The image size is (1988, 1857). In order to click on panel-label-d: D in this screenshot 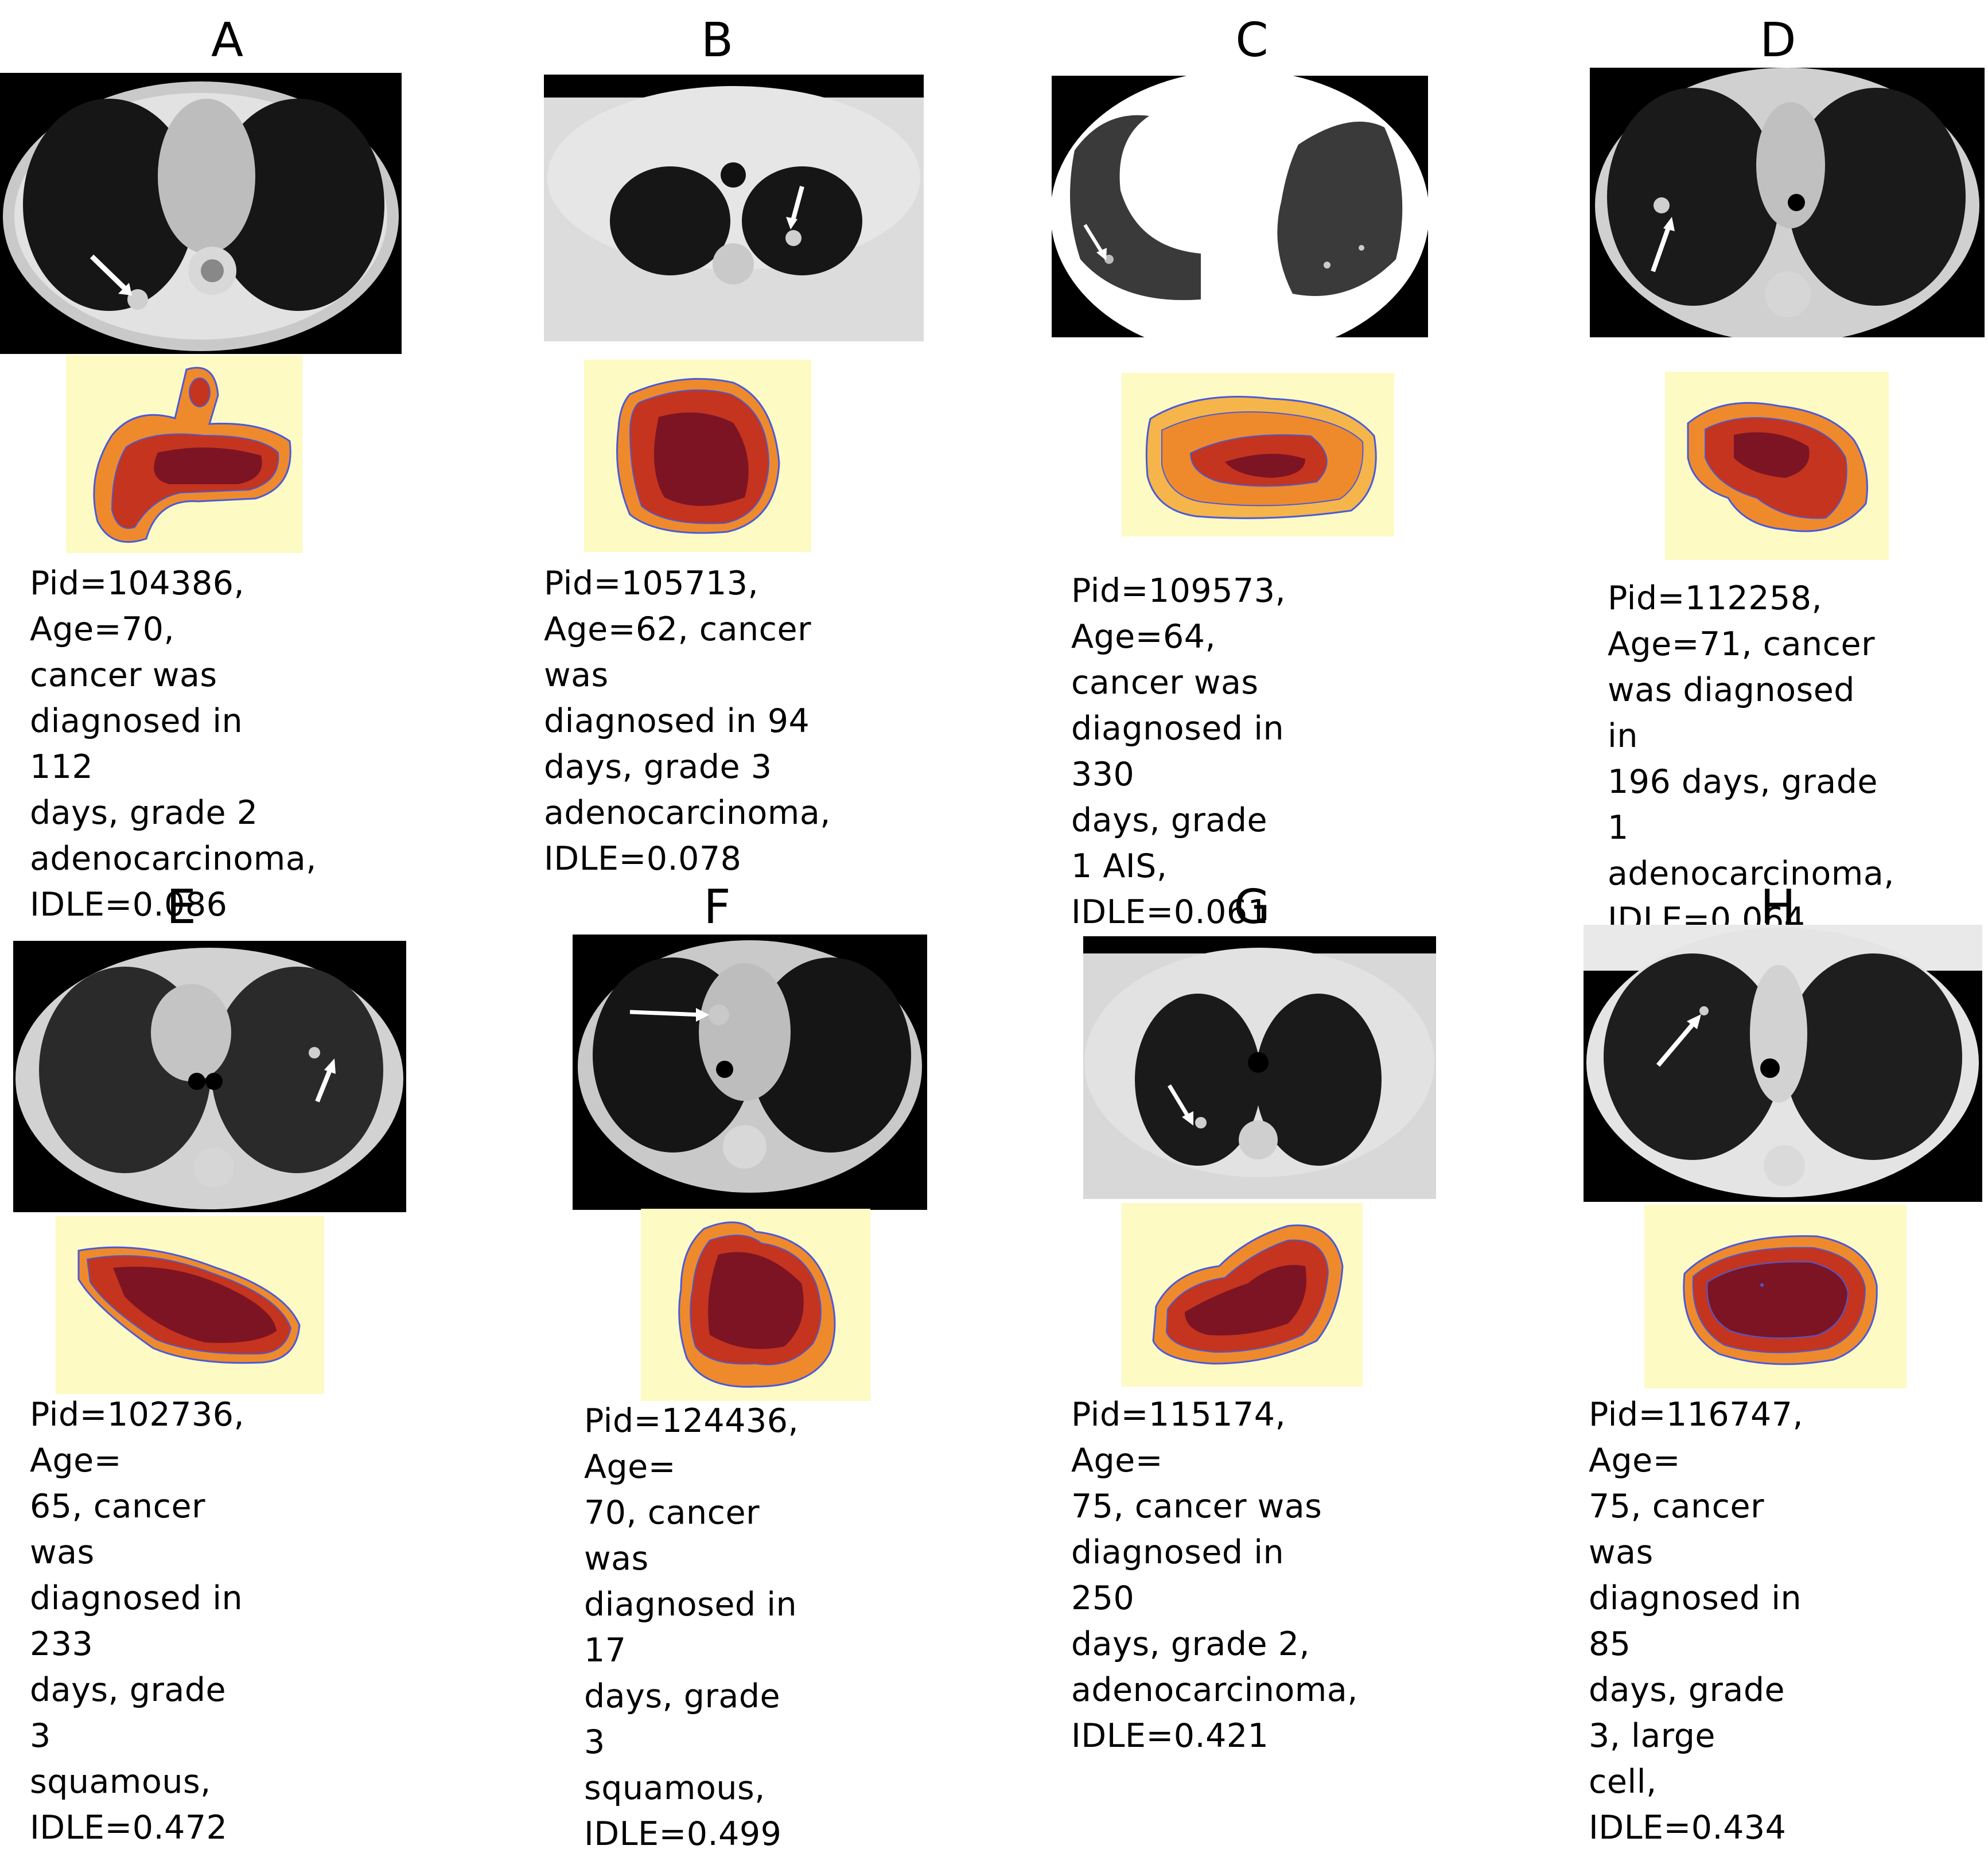, I will do `click(1778, 41)`.